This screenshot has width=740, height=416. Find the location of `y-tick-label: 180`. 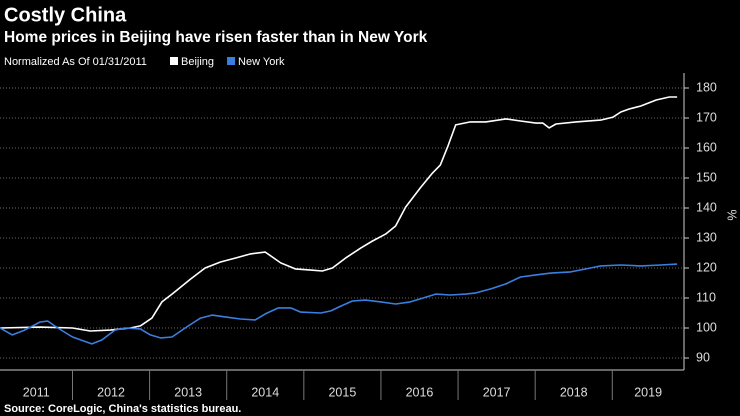

y-tick-label: 180 is located at coordinates (706, 87).